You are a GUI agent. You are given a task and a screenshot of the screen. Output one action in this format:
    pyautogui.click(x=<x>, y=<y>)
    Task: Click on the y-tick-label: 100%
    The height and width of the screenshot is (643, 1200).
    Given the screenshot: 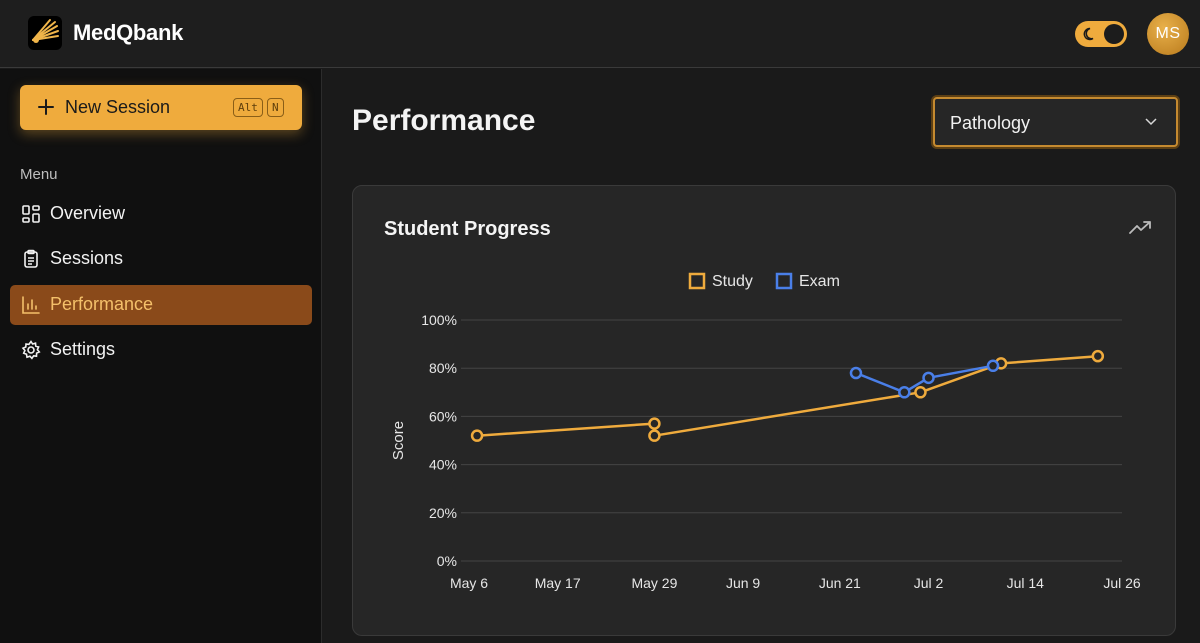 What is the action you would take?
    pyautogui.click(x=439, y=320)
    